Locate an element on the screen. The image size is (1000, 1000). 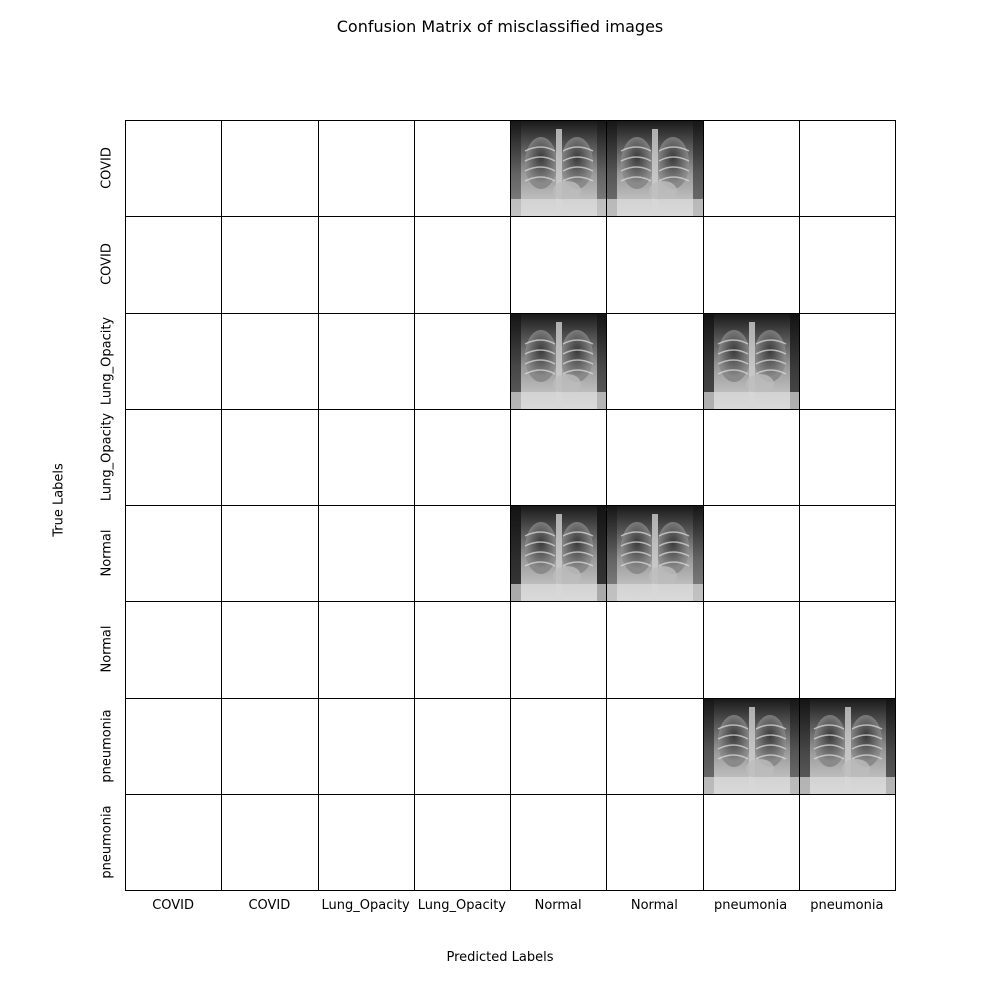
x-axis-label: Predicted Labels is located at coordinates (500, 957).